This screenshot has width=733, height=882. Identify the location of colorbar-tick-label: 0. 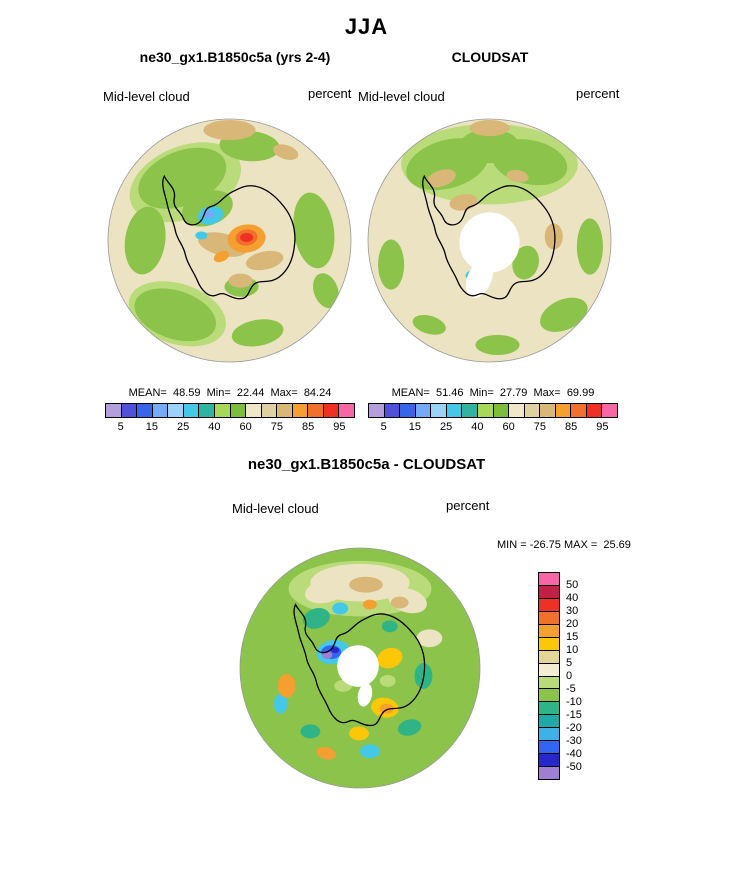
(569, 676).